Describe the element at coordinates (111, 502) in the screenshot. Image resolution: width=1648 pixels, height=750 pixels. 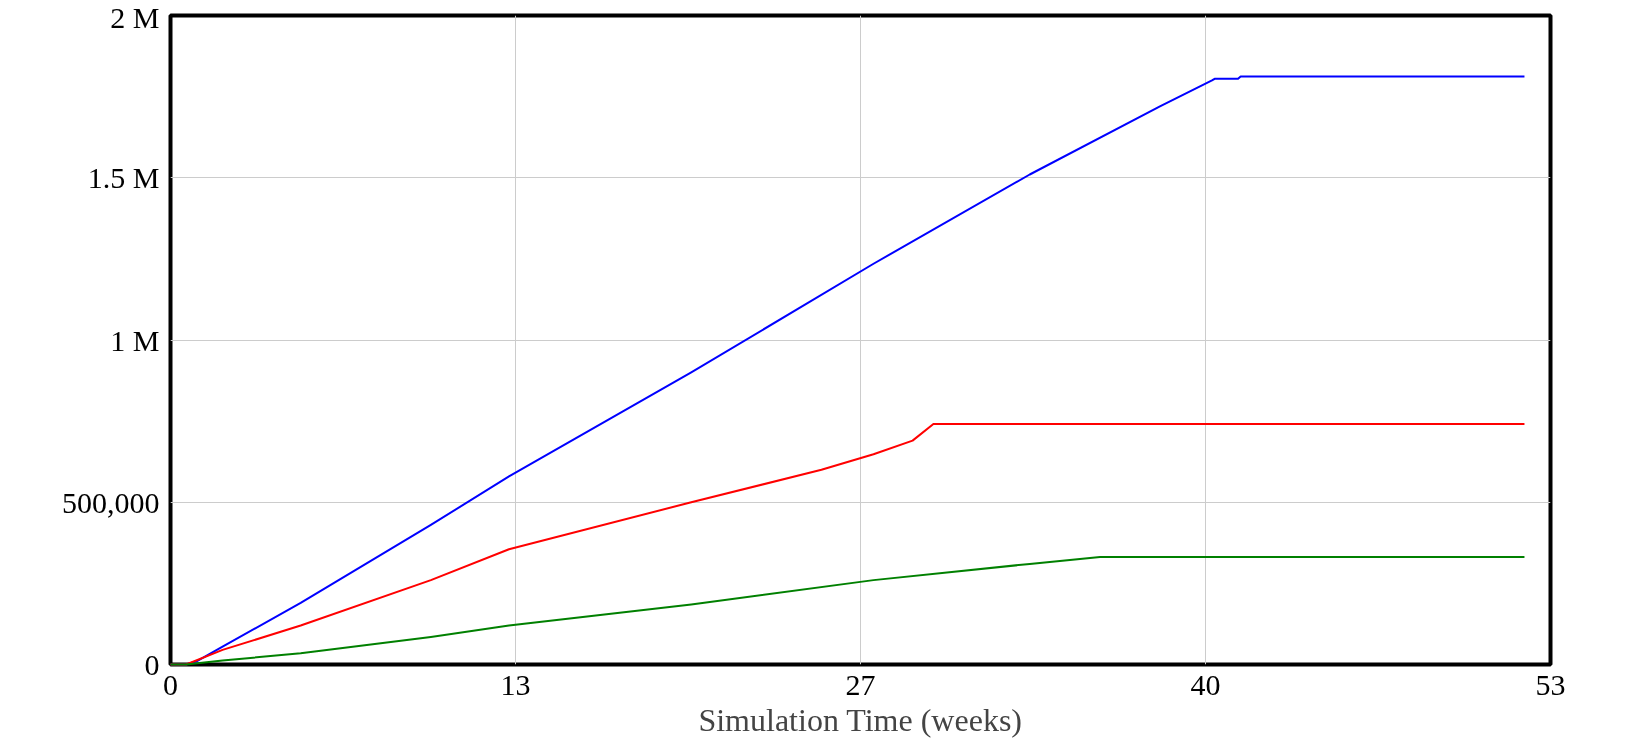
I see `y-tick-label: 500,000` at that location.